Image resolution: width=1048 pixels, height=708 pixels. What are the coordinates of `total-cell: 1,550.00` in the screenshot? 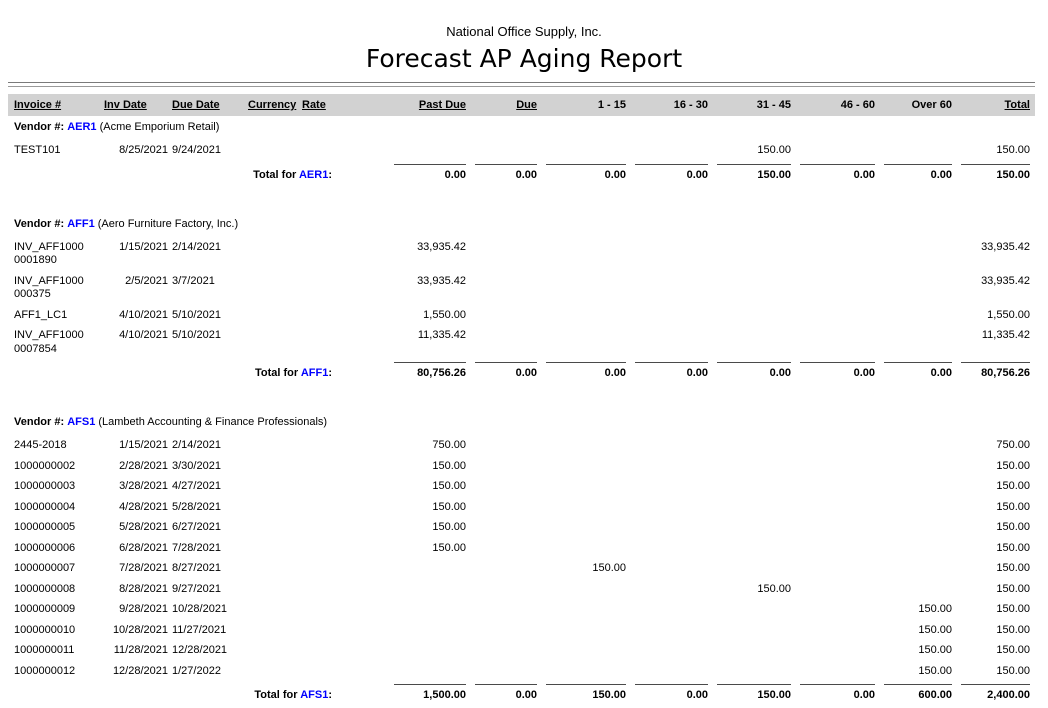 It's located at (1008, 314).